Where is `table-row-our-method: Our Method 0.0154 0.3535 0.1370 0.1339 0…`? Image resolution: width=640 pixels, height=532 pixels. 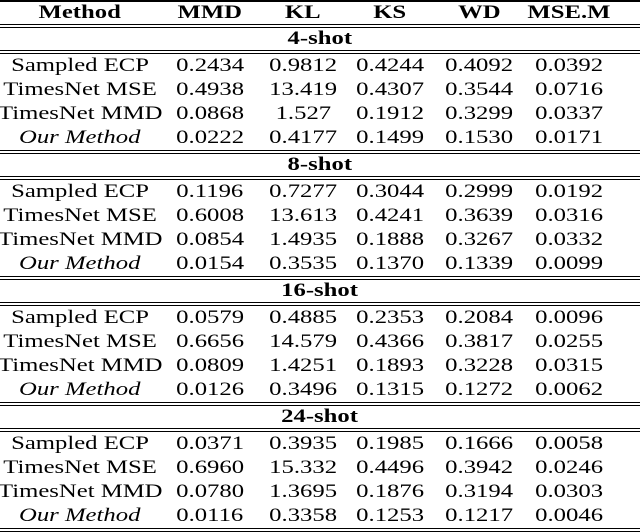 table-row-our-method: Our Method 0.0154 0.3535 0.1370 0.1339 0… is located at coordinates (320, 265).